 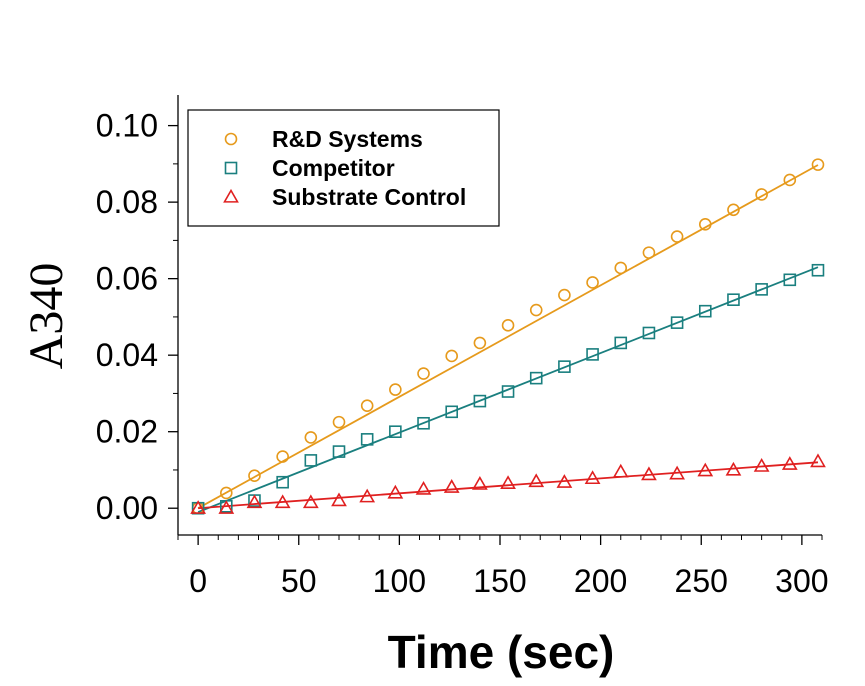 What do you see at coordinates (127, 508) in the screenshot?
I see `y-tick-label: 0.00` at bounding box center [127, 508].